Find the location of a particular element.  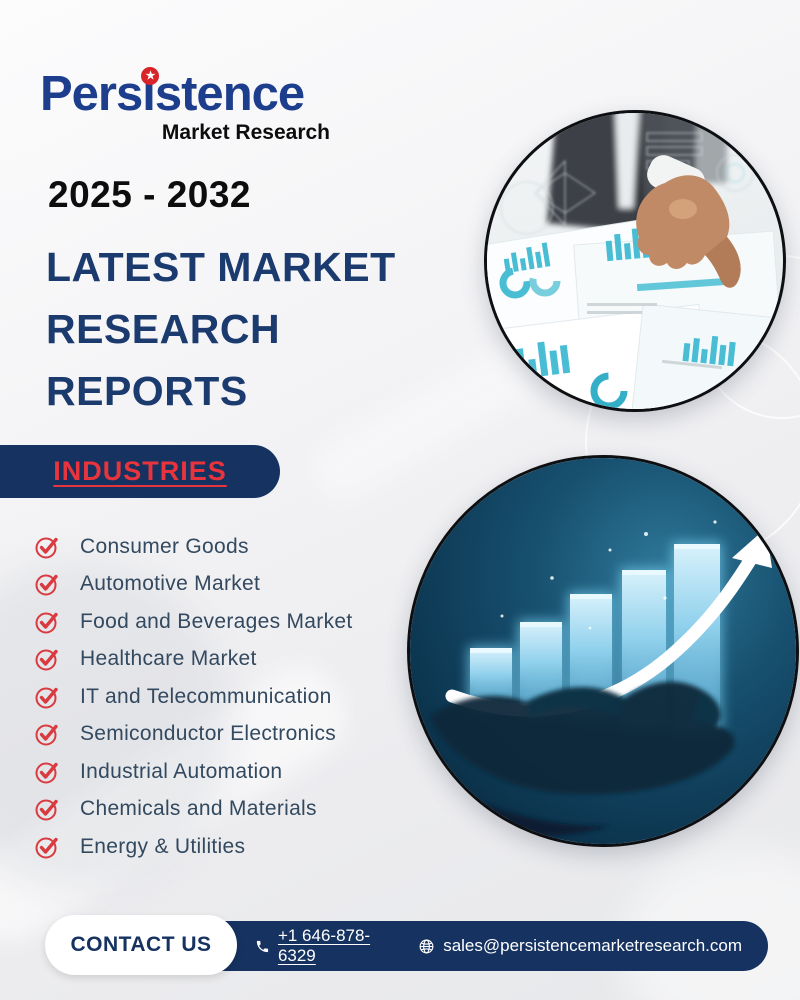

industries-header-banner: INDUSTRIES is located at coordinates (140, 471).